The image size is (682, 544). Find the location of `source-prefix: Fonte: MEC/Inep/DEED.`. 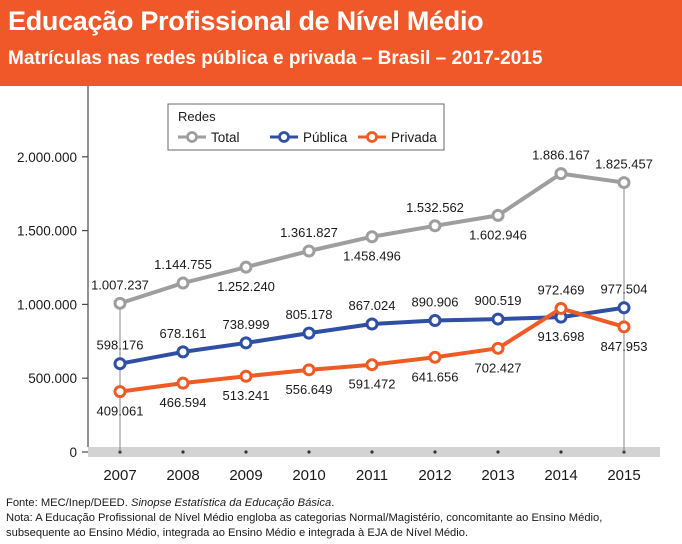

source-prefix: Fonte: MEC/Inep/DEED. is located at coordinates (68, 503).